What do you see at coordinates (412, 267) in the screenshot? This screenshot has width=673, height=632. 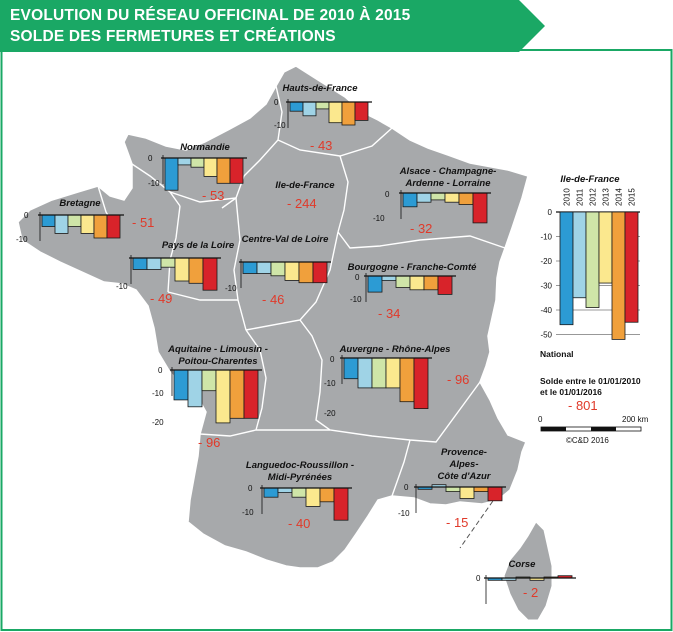 I see `region-label: Bourgogne - Franche-Comté` at bounding box center [412, 267].